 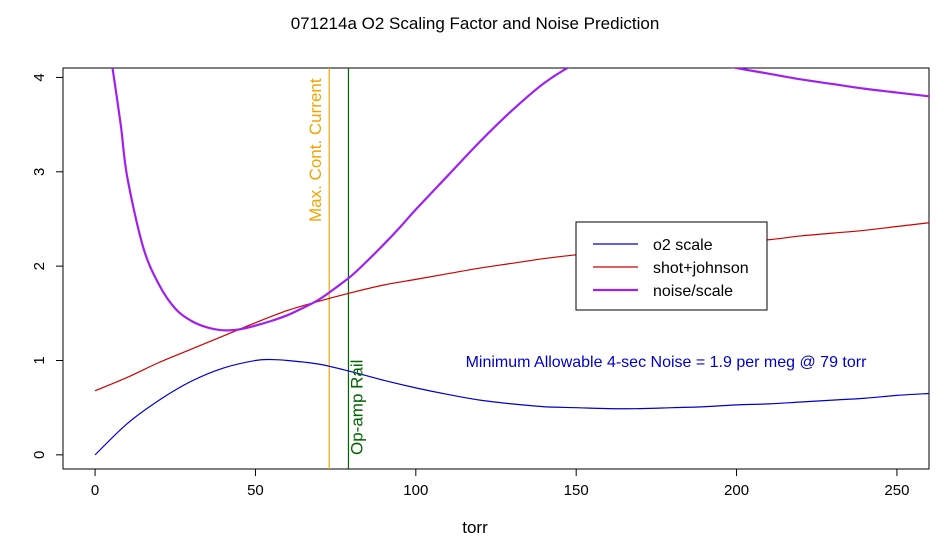 I want to click on y-tick-label: 4, so click(x=39, y=77).